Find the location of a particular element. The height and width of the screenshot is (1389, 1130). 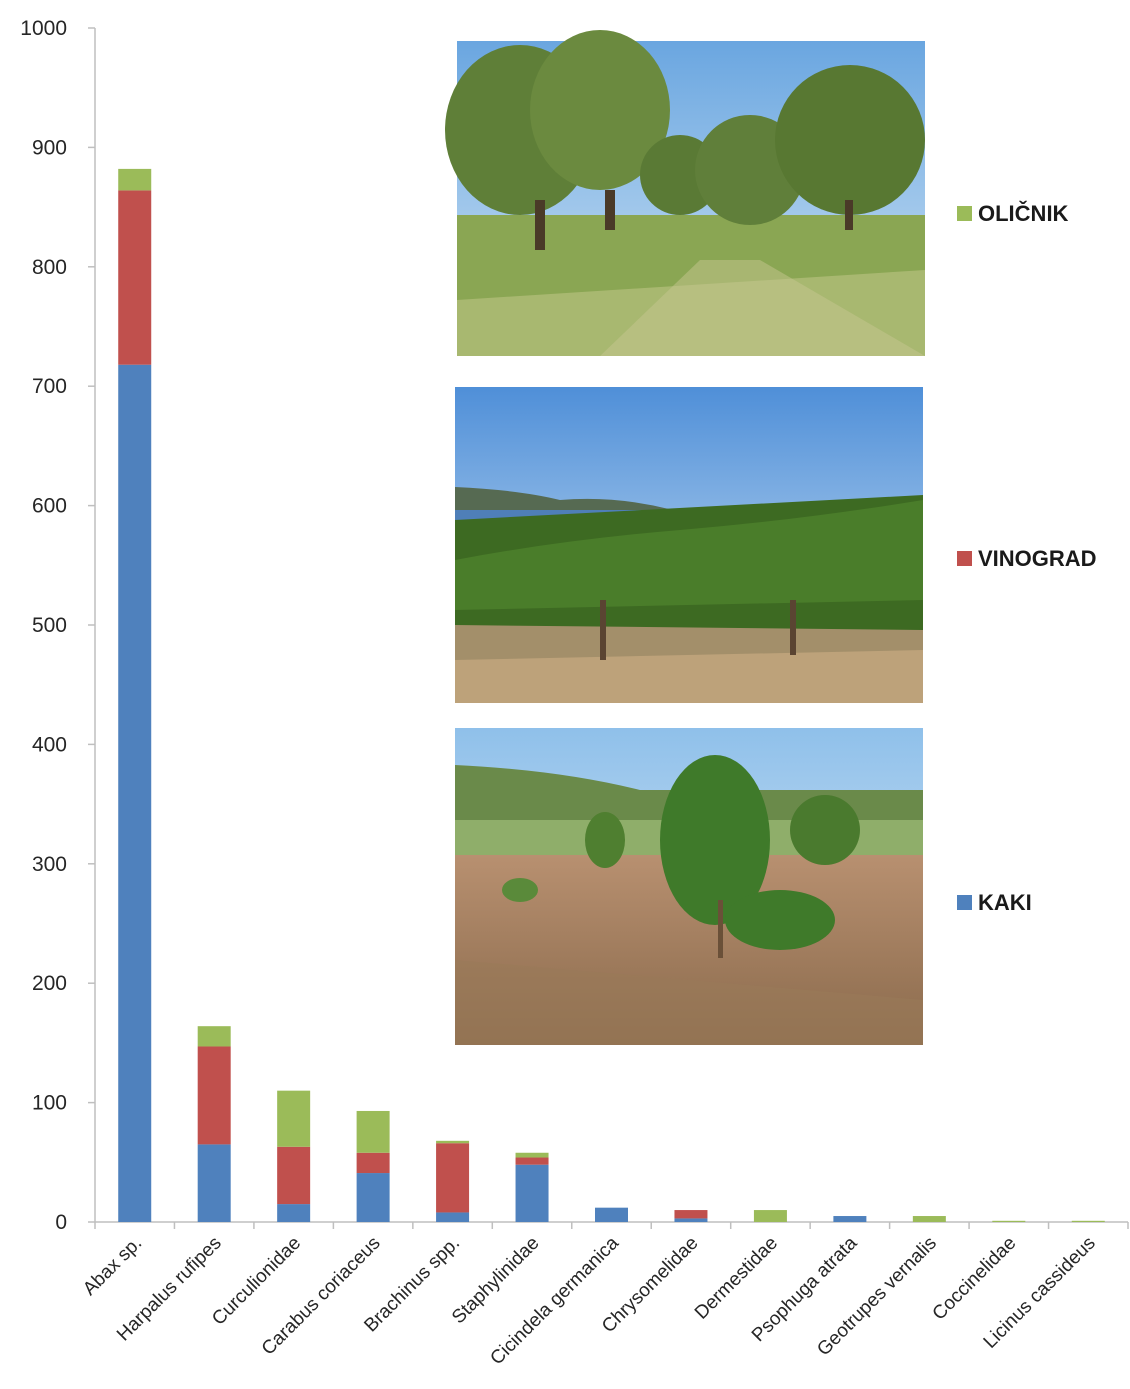

legend-item-olicnik: OLIČNIK is located at coordinates (1013, 213).